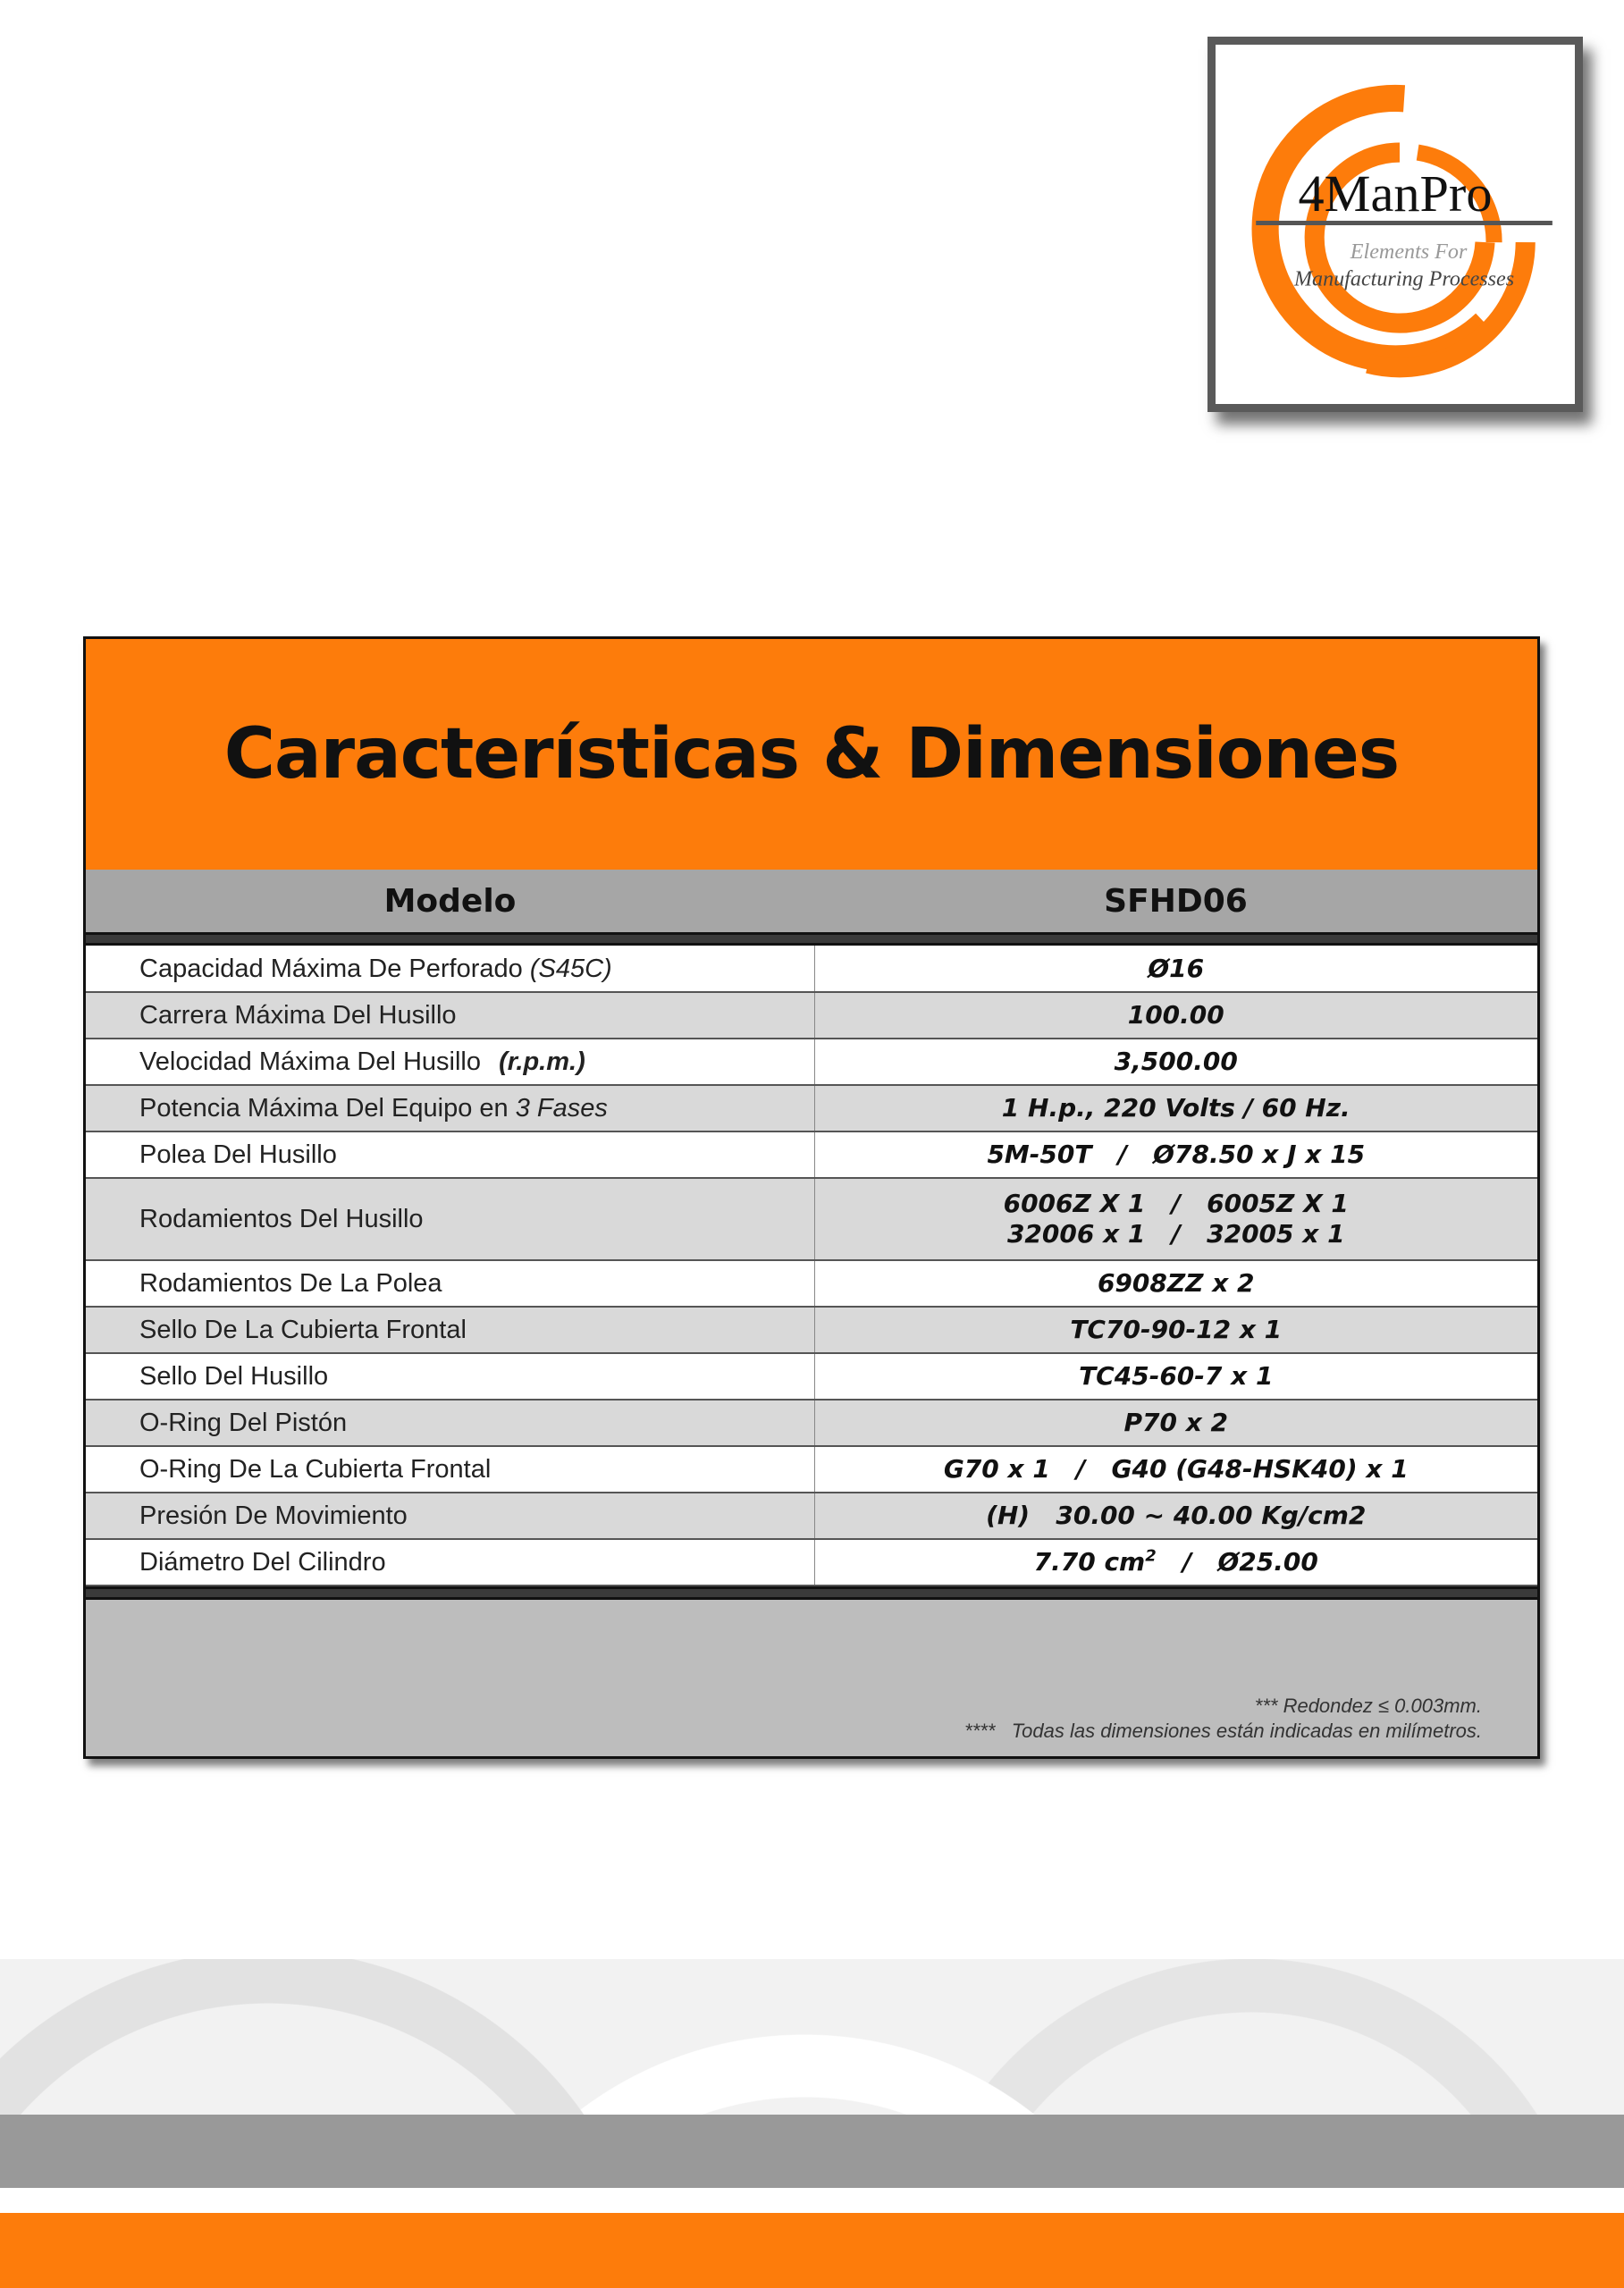 Image resolution: width=1624 pixels, height=2288 pixels. I want to click on spec-value-text: P70 x 2, so click(1176, 1423).